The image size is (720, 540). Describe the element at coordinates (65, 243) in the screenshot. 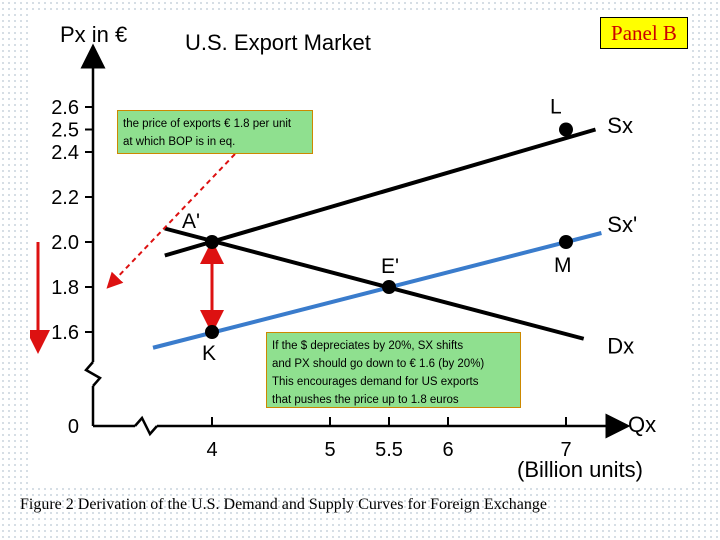

I see `y-tick-label: 2.0` at that location.